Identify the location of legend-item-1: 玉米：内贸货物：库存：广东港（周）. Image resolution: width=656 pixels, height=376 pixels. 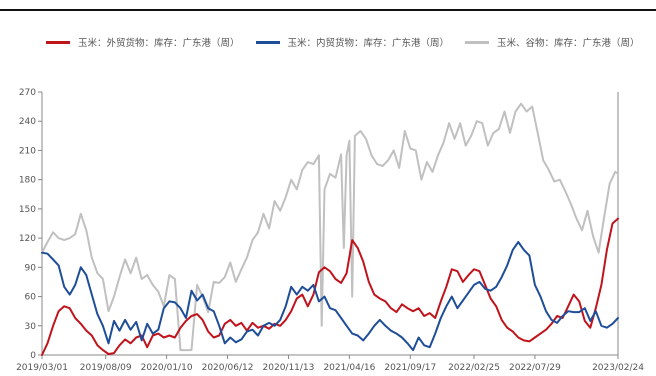
(352, 42).